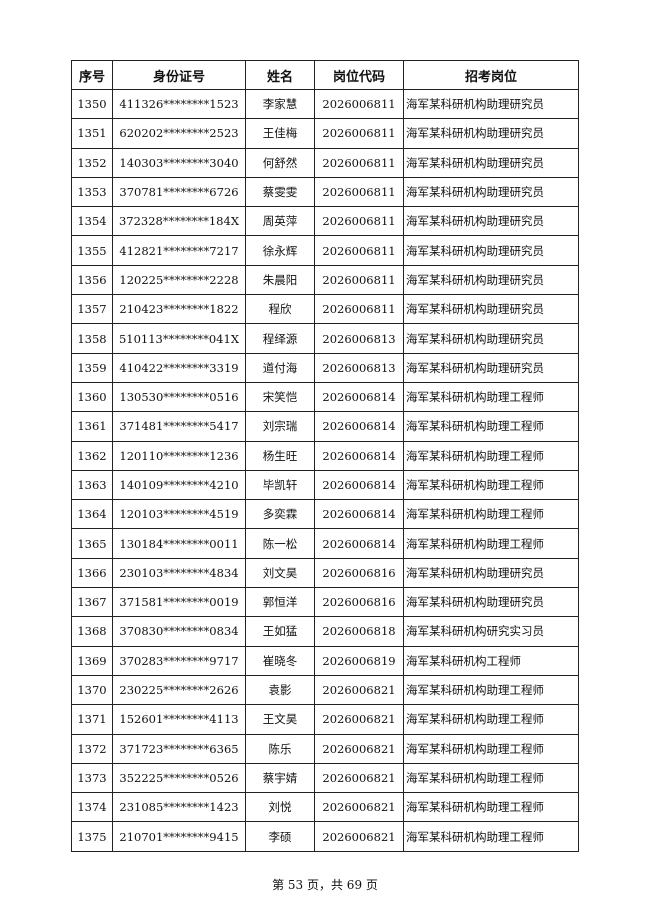  Describe the element at coordinates (92, 280) in the screenshot. I see `cell-seq: 1356` at that location.